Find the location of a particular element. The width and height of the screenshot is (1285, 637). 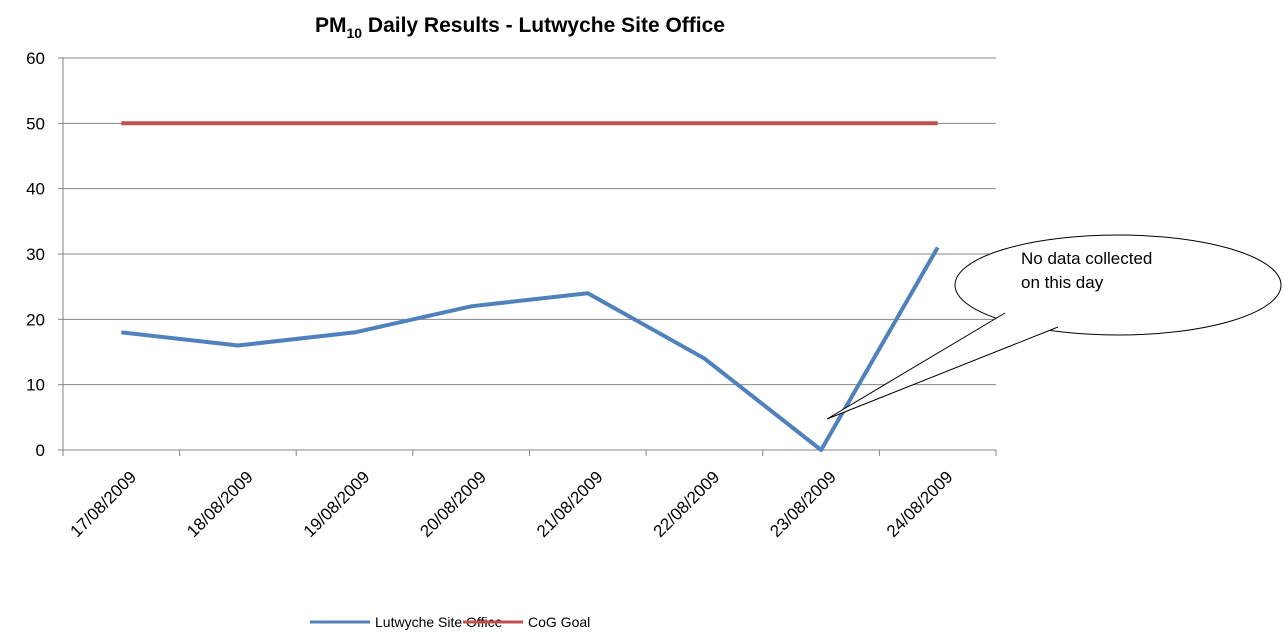

title-subscript: 10 is located at coordinates (354, 33).